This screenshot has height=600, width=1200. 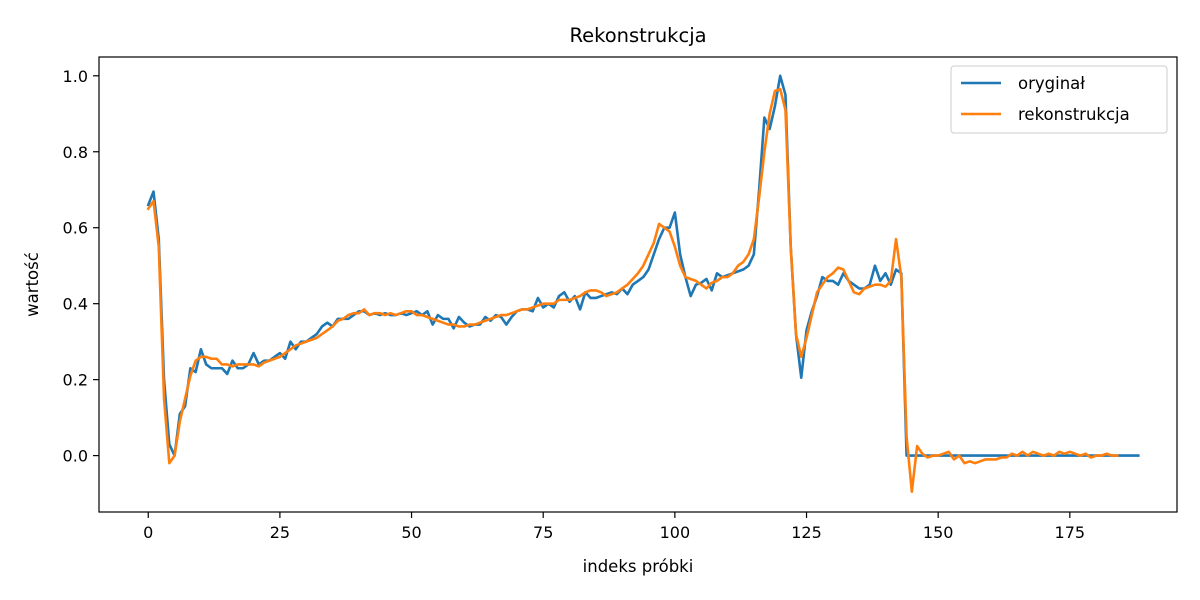 What do you see at coordinates (411, 532) in the screenshot?
I see `x-tick-label: 50` at bounding box center [411, 532].